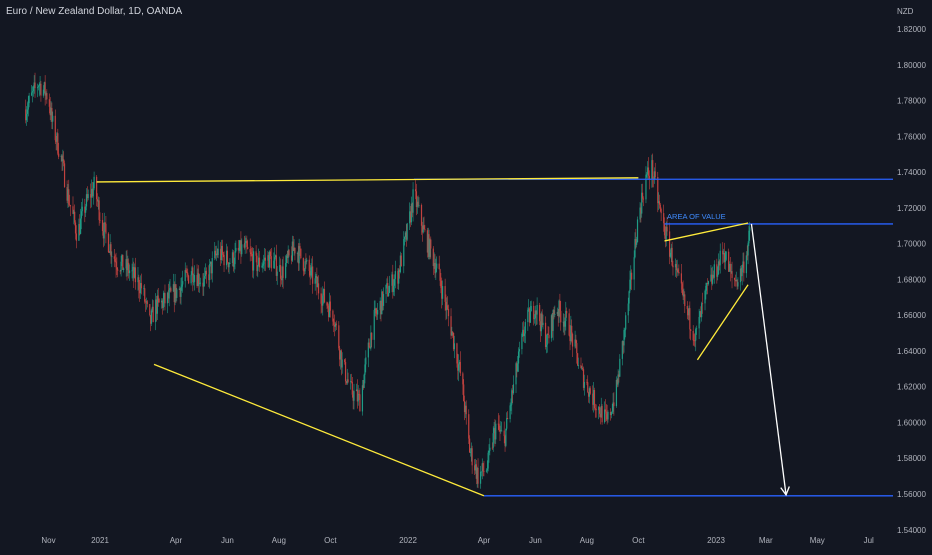  Describe the element at coordinates (227, 540) in the screenshot. I see `time-tick-label: Jun` at that location.